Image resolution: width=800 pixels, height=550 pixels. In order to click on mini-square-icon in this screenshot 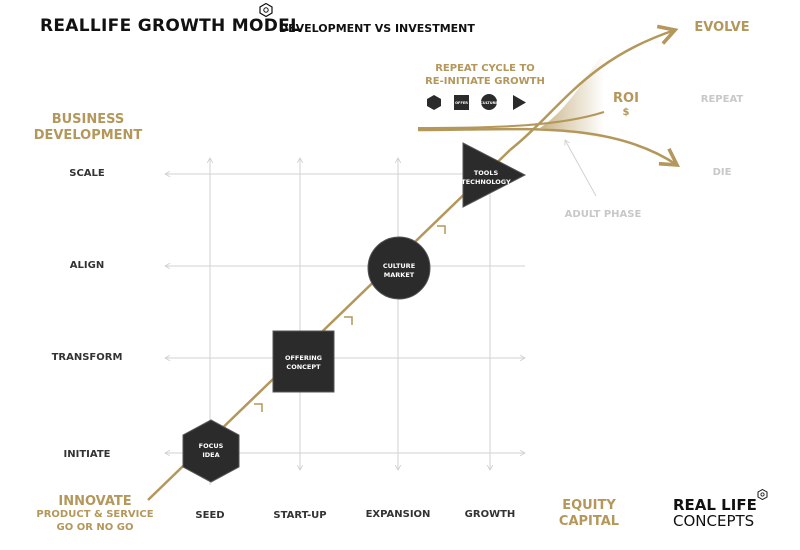, I will do `click(461, 102)`.